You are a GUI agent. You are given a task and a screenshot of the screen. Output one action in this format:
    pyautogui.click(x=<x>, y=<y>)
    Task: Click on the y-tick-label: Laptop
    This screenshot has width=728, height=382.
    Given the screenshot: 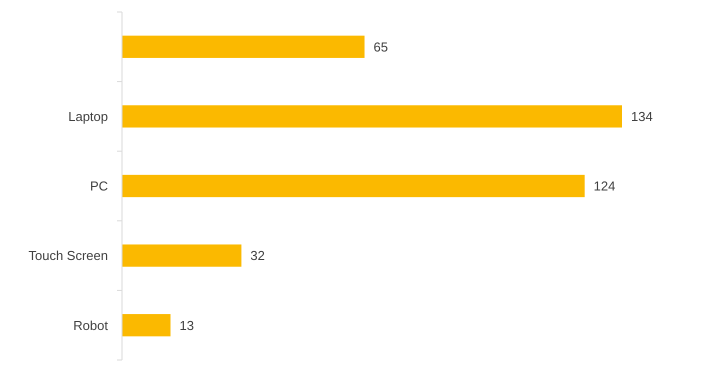 What is the action you would take?
    pyautogui.click(x=88, y=116)
    